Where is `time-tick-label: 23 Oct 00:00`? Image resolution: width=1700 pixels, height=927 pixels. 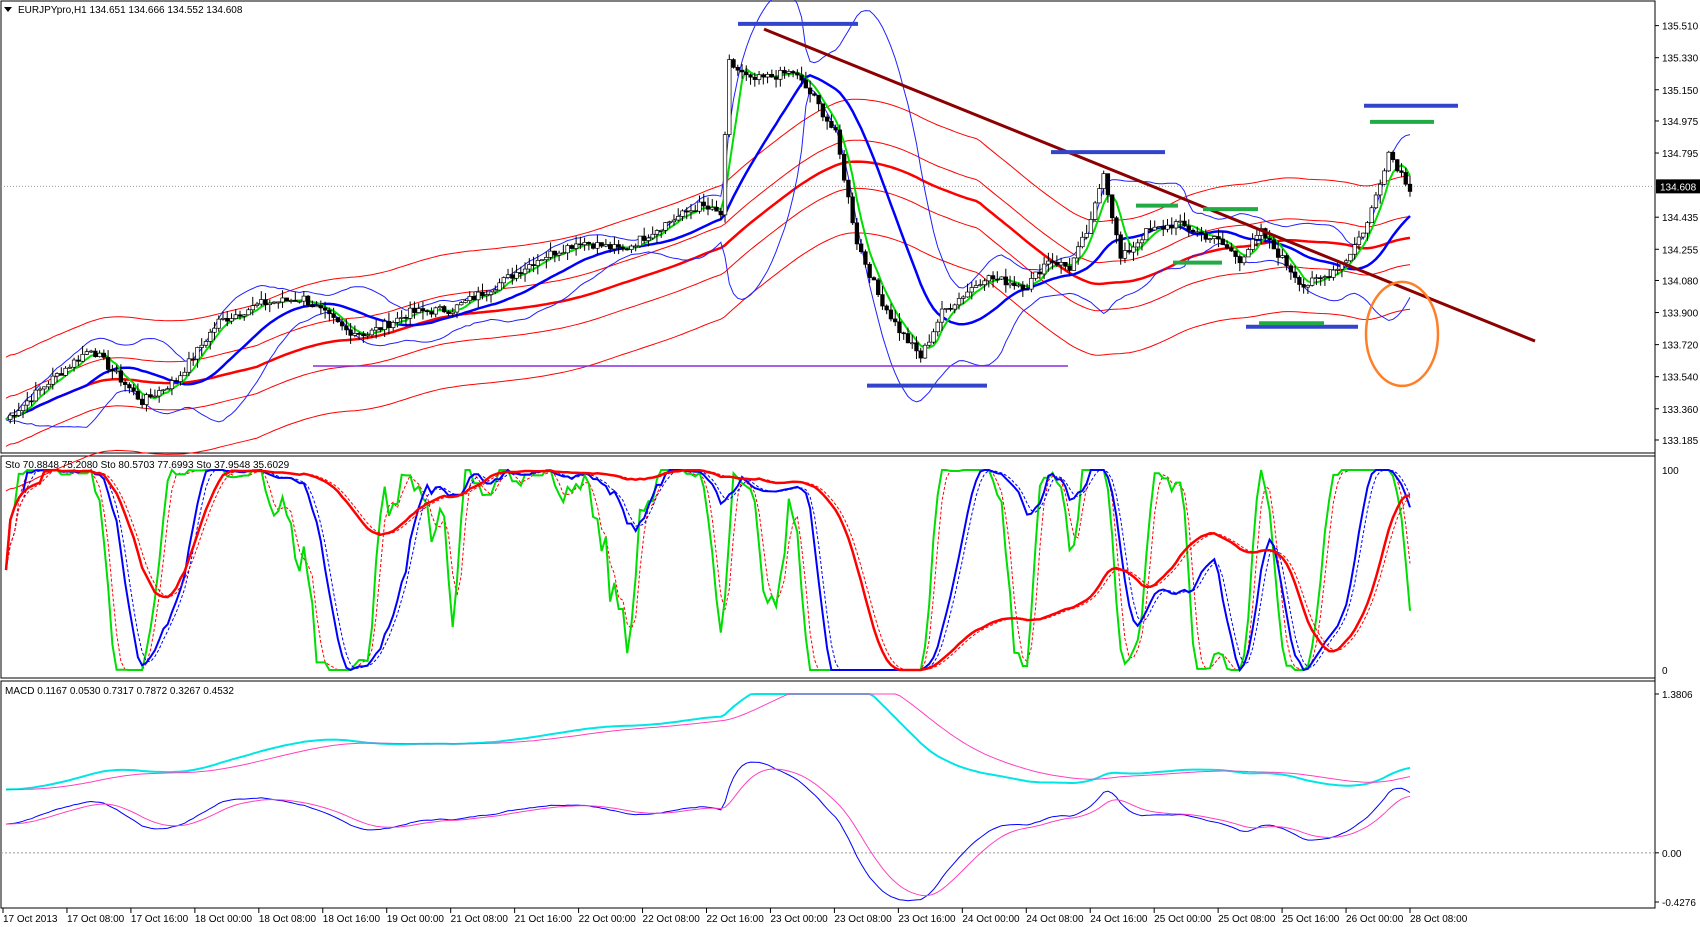 time-tick-label: 23 Oct 00:00 is located at coordinates (799, 919).